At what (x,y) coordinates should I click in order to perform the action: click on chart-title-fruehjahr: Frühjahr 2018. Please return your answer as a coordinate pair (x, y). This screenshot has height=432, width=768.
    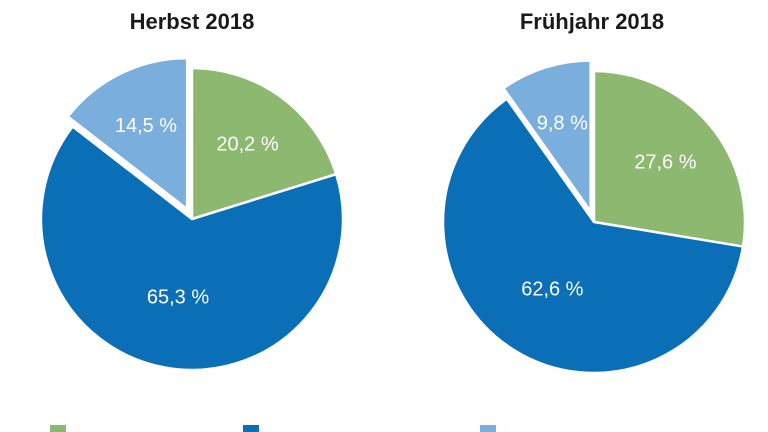
    Looking at the image, I should click on (592, 21).